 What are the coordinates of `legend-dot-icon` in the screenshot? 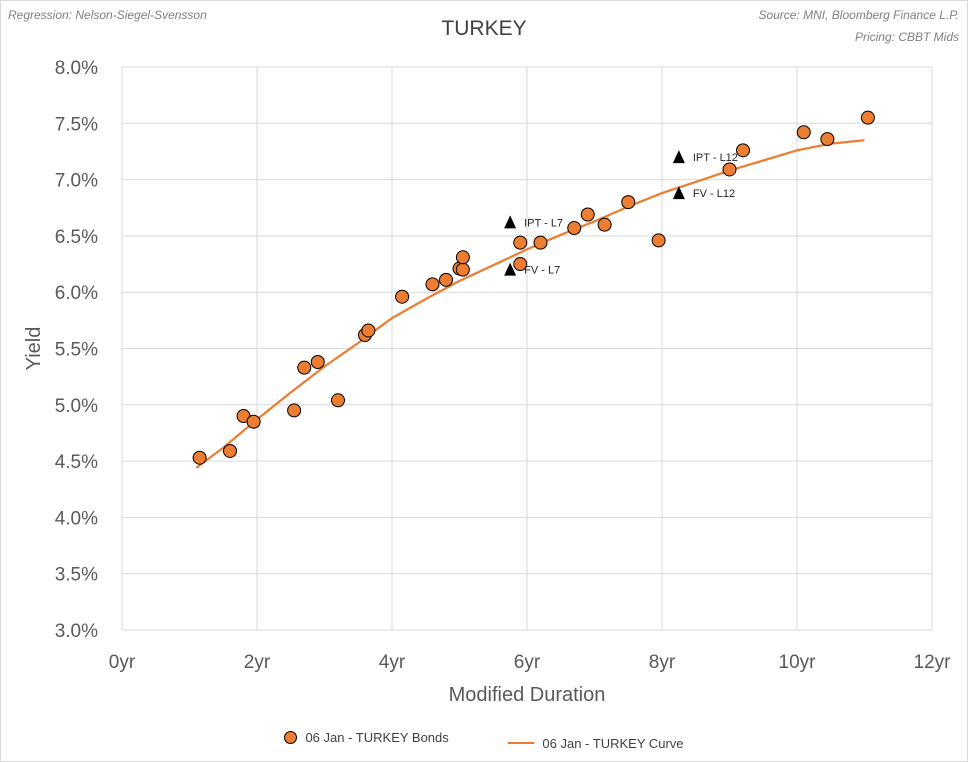 It's located at (291, 737).